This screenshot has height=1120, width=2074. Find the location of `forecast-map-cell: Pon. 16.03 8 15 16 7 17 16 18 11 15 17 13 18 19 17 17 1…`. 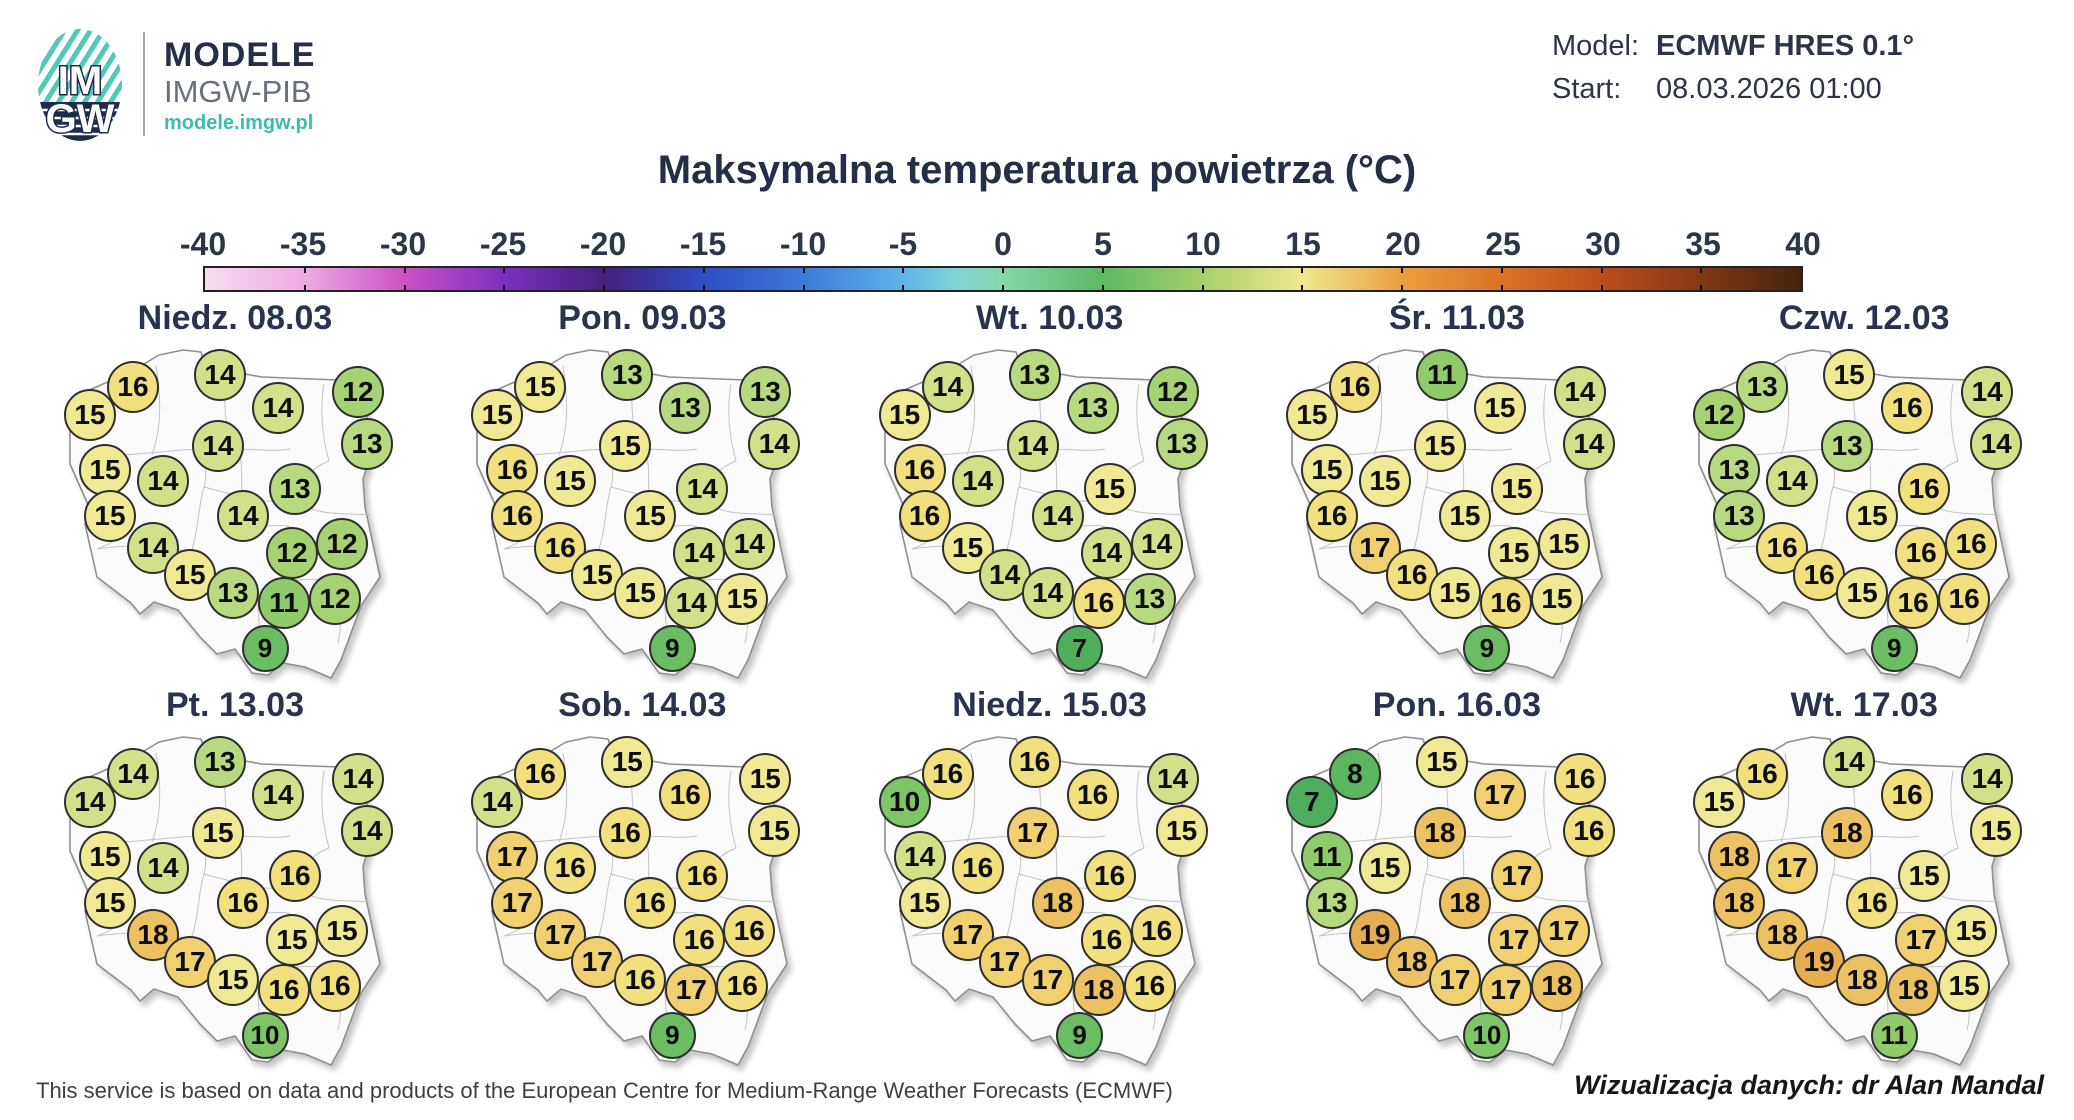

forecast-map-cell: Pon. 16.03 8 15 16 7 17 16 18 11 15 17 13 18 19 17 17 1… is located at coordinates (1457, 880).